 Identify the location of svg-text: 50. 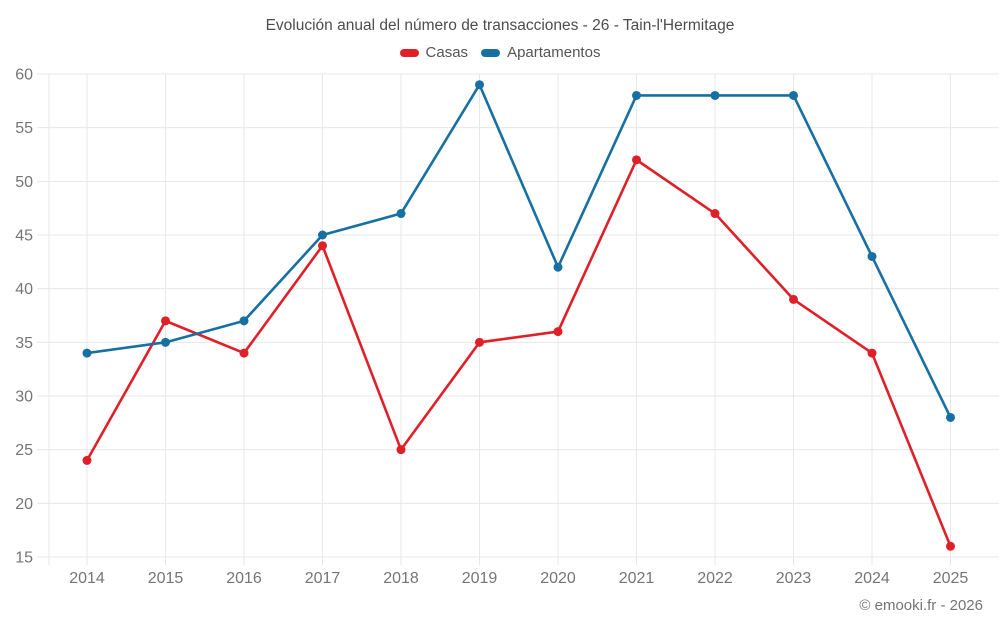
(24, 182).